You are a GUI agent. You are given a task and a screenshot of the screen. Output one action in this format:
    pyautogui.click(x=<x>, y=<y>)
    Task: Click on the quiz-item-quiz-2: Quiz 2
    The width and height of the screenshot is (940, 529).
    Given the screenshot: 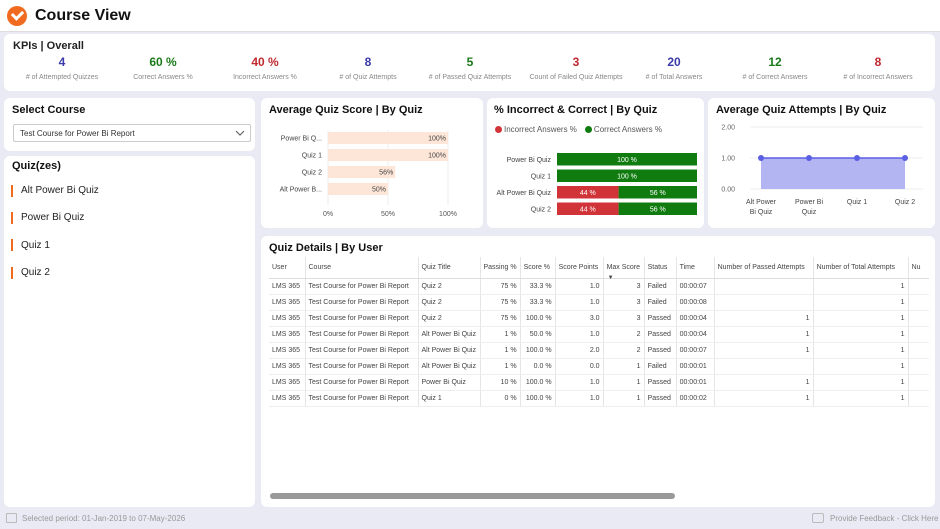 What is the action you would take?
    pyautogui.click(x=55, y=272)
    